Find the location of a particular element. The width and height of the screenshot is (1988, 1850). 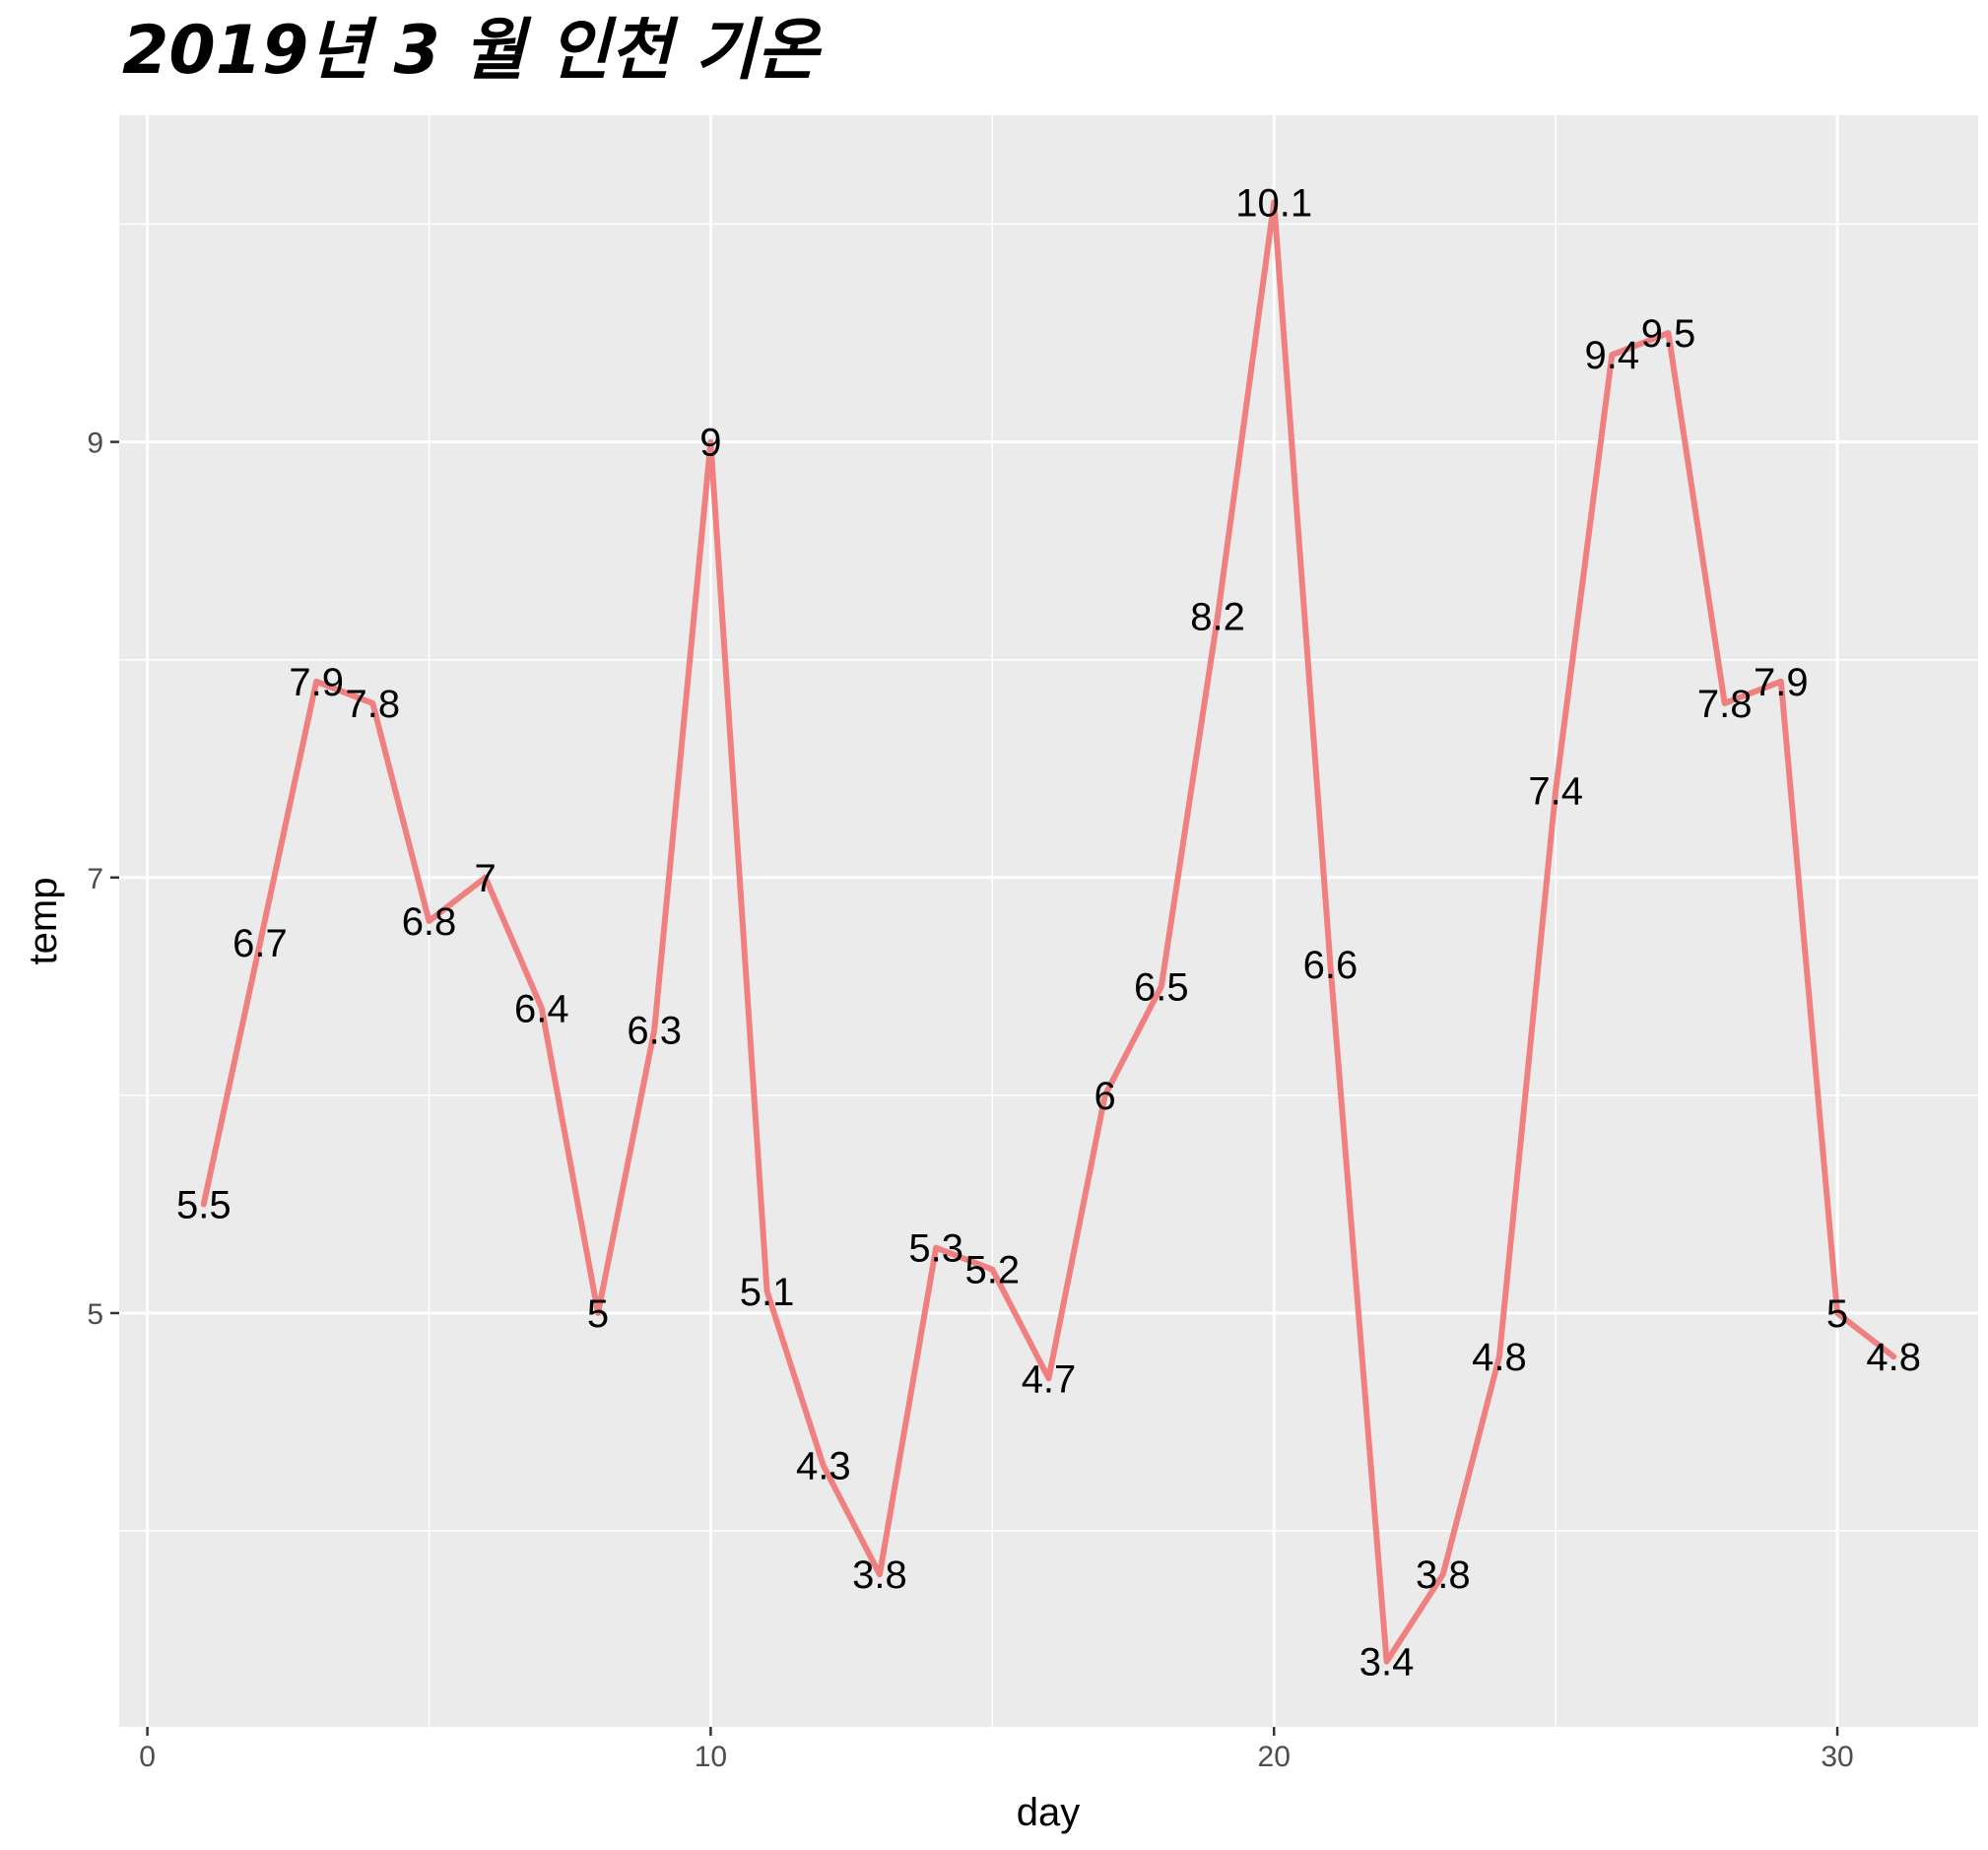

x-tick-label: 30 is located at coordinates (1837, 1757).